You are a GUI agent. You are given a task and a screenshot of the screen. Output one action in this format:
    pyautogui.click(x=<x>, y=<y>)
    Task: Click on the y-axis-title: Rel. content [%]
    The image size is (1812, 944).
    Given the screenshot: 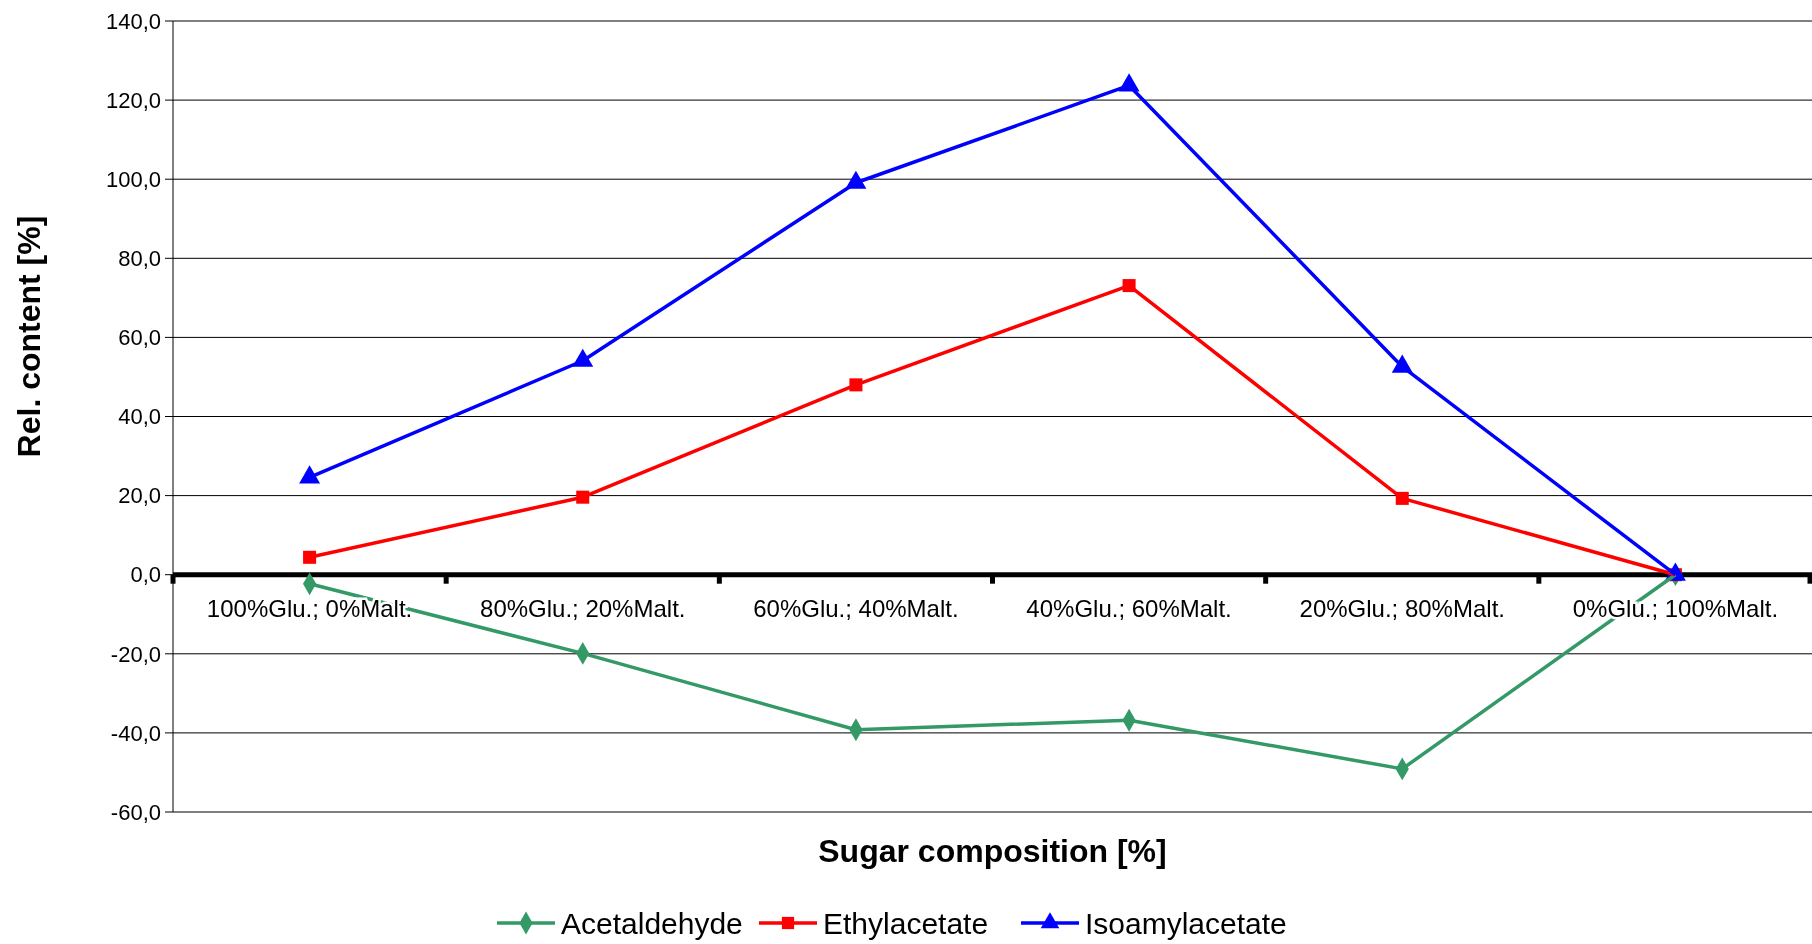 What is the action you would take?
    pyautogui.click(x=29, y=336)
    